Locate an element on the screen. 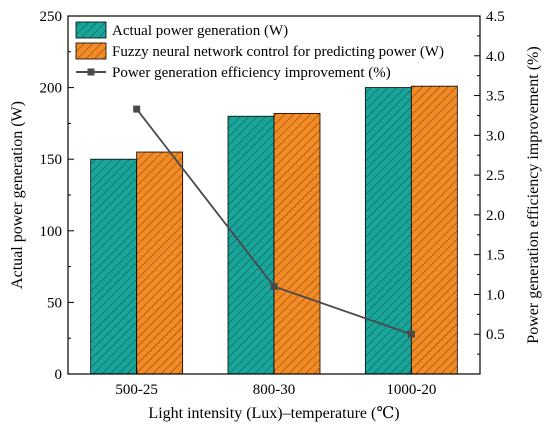 The width and height of the screenshot is (550, 430). y2-tick-label-4: 2.5 is located at coordinates (495, 176).